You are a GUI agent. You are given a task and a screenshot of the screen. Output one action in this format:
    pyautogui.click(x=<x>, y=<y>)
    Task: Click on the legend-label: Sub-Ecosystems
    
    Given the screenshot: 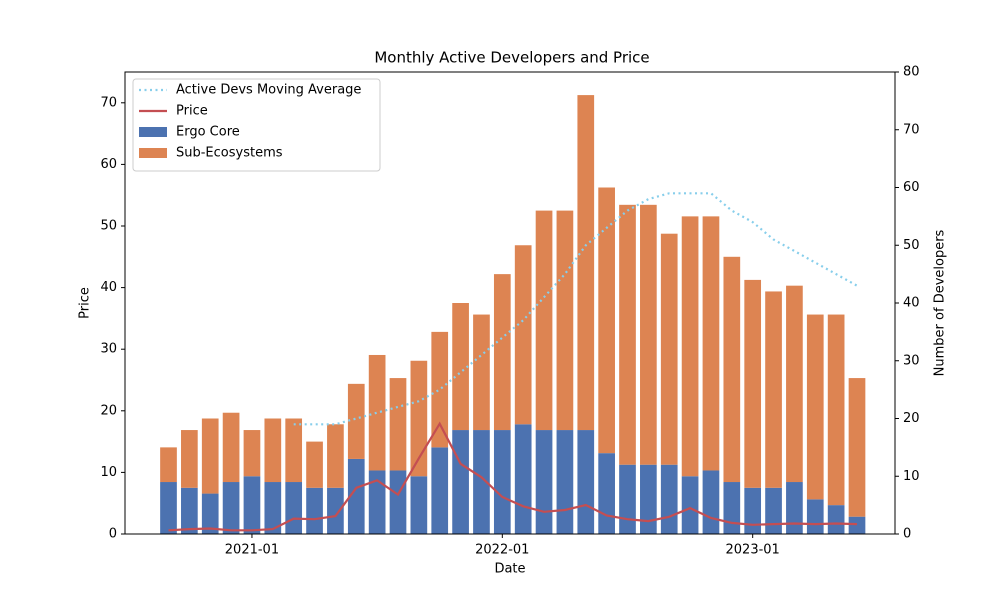 What is the action you would take?
    pyautogui.click(x=229, y=153)
    